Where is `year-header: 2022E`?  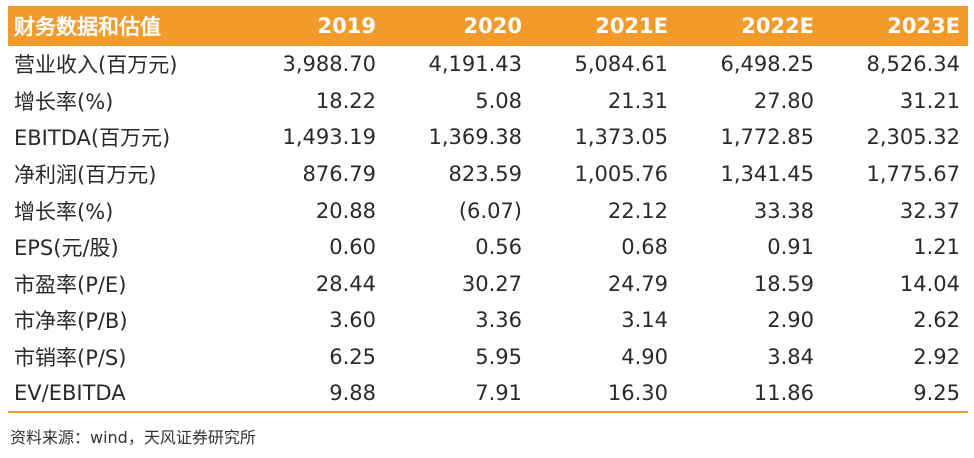 year-header: 2022E is located at coordinates (749, 26).